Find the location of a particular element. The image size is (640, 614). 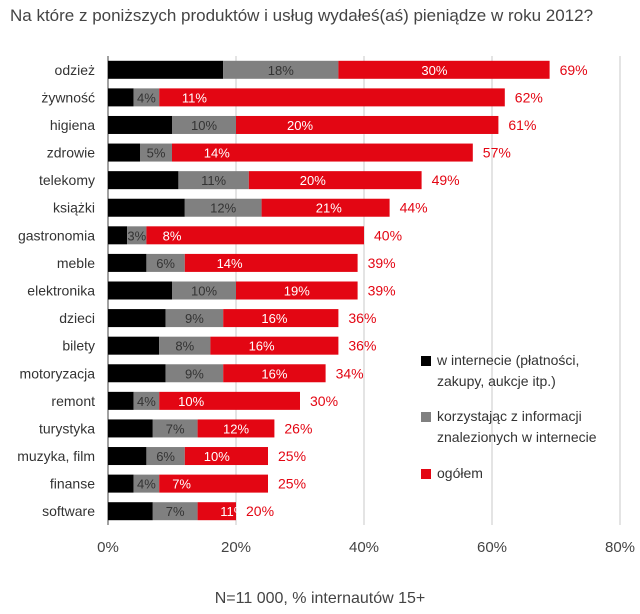

legend-label-online-line2: zakupy, aukcje itp.) is located at coordinates (496, 381).